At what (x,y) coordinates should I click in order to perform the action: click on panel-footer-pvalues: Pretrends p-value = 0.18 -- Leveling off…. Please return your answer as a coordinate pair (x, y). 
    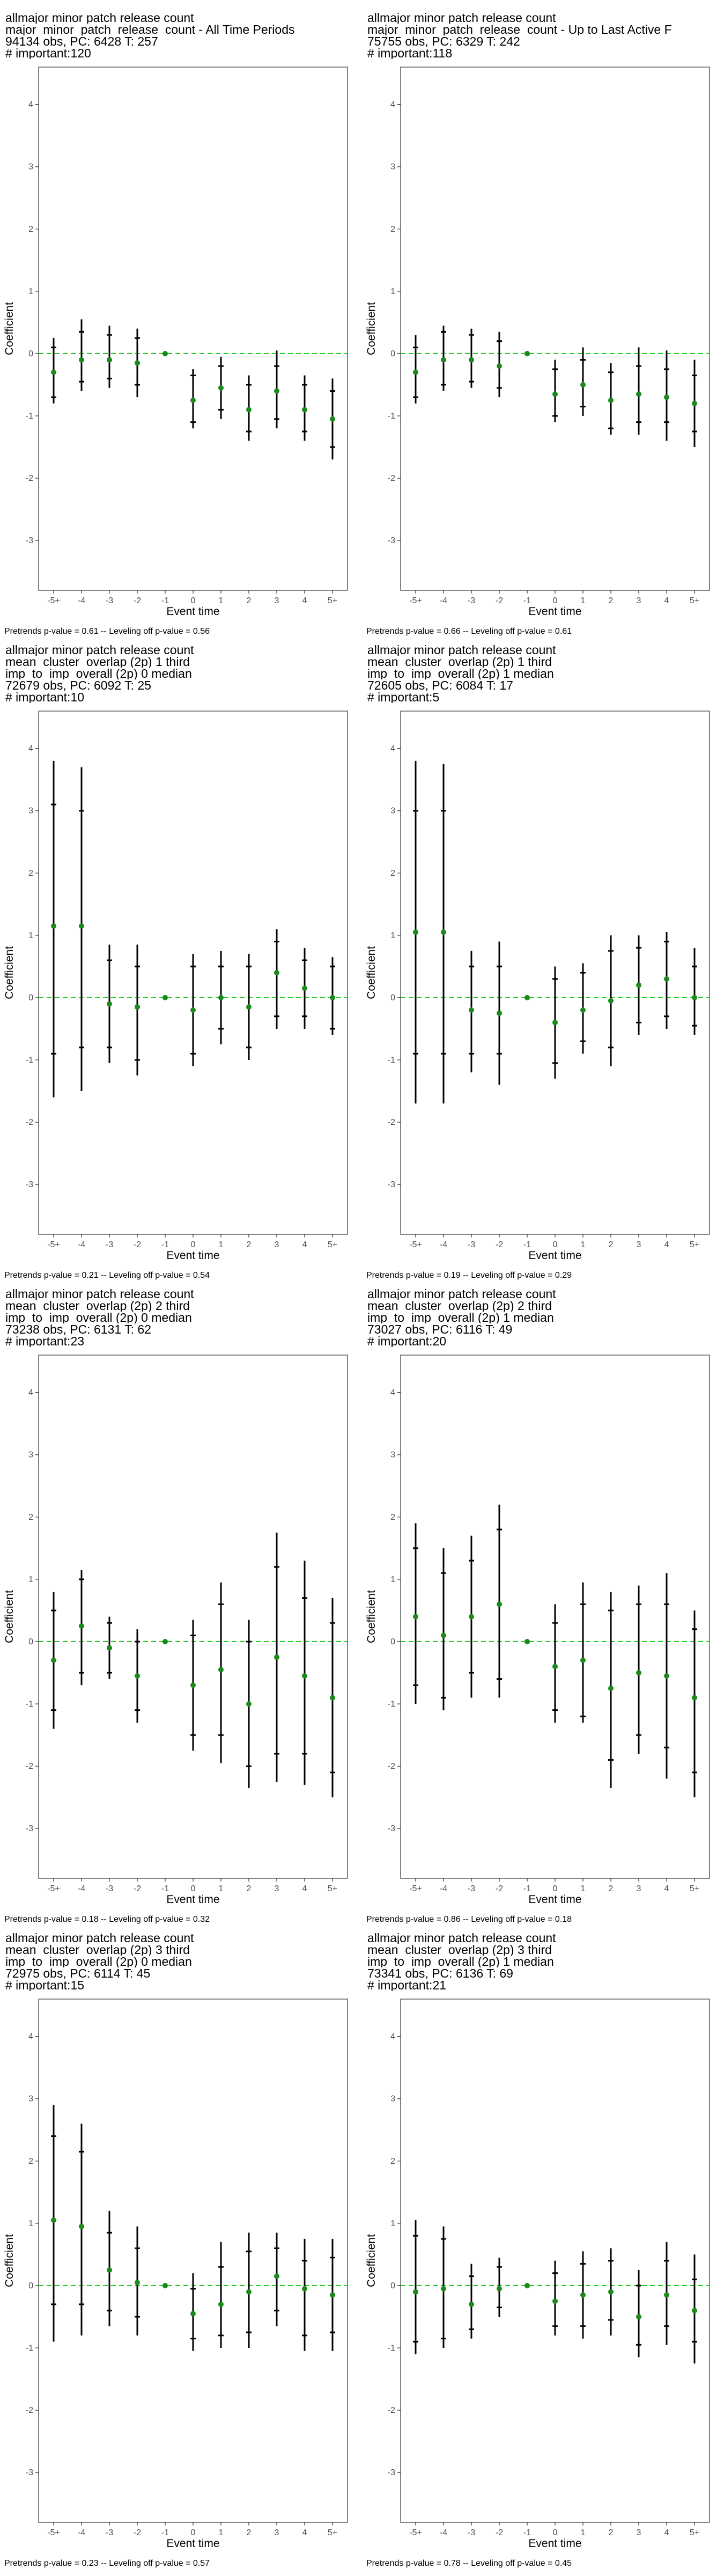
    Looking at the image, I should click on (107, 1919).